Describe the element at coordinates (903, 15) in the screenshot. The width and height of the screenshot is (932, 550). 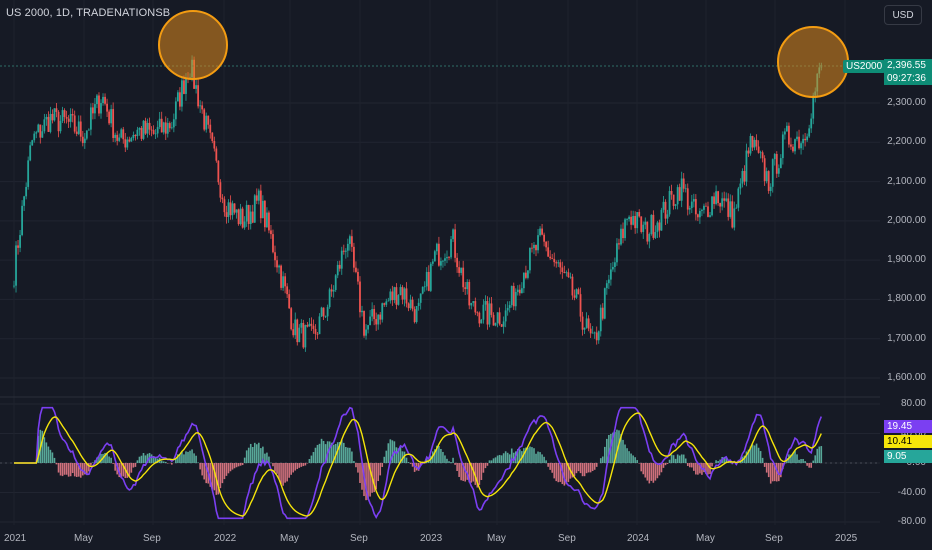
I see `currency-button: USD` at that location.